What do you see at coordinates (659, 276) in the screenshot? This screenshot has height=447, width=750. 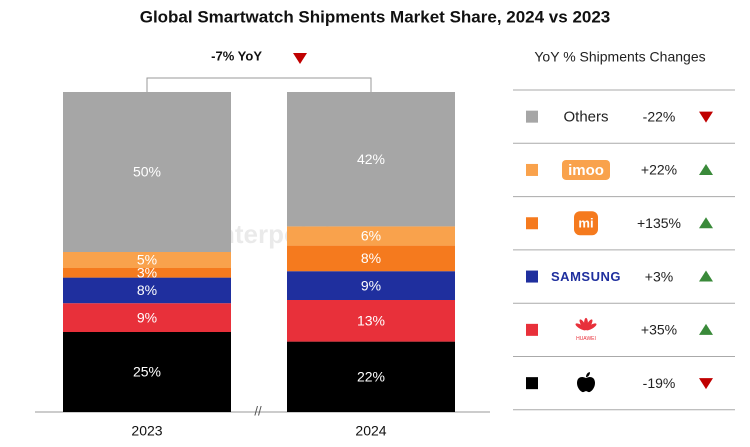 I see `yoy-label: +3%` at bounding box center [659, 276].